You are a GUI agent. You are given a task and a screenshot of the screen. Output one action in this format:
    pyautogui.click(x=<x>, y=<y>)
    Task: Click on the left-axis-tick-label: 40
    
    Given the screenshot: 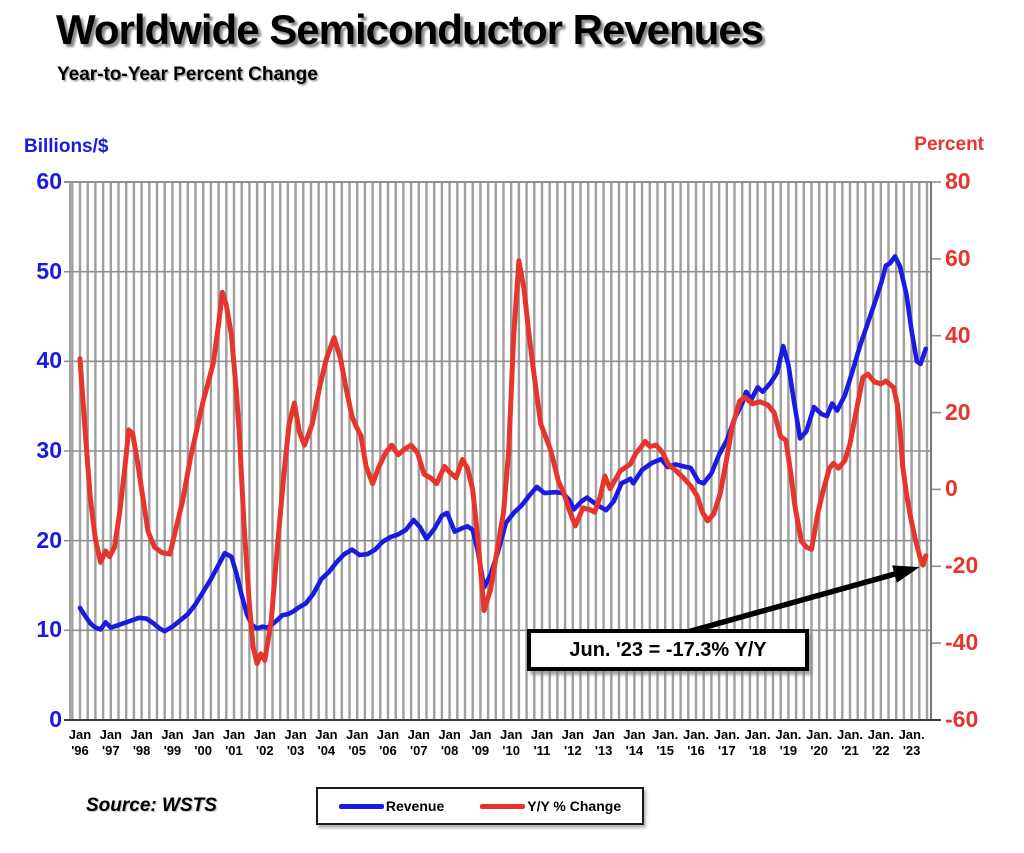 What is the action you would take?
    pyautogui.click(x=49, y=360)
    